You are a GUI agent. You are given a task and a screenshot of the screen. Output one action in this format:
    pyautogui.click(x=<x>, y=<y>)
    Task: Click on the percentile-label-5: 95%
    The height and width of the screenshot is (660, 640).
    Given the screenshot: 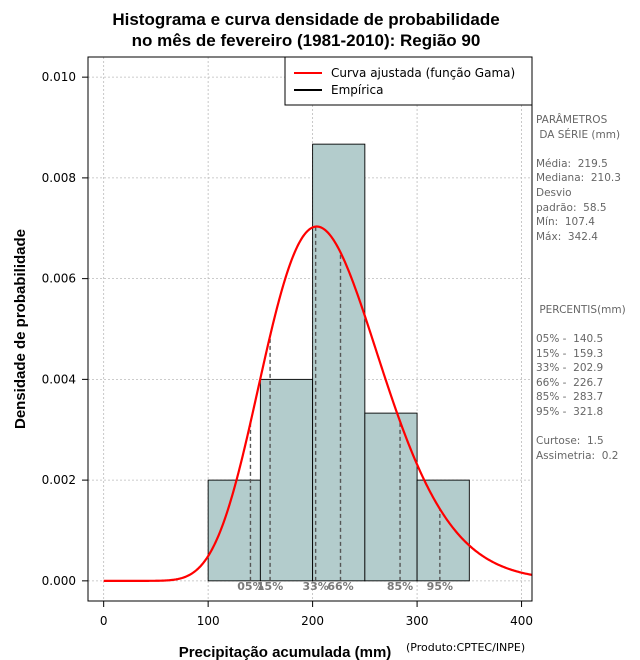 What is the action you would take?
    pyautogui.click(x=440, y=586)
    